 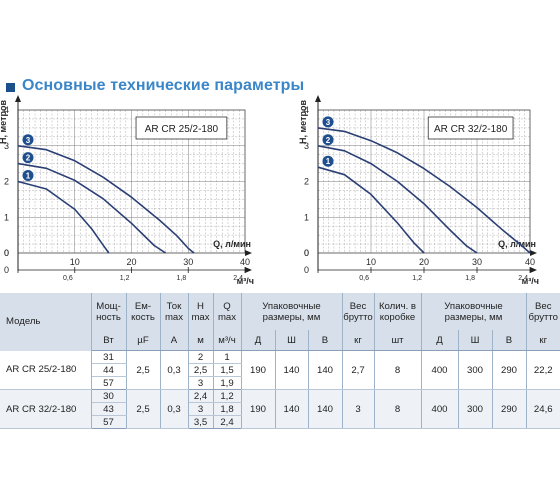 What do you see at coordinates (46, 409) in the screenshot?
I see `model-cell: AR CR 32/2-180` at bounding box center [46, 409].